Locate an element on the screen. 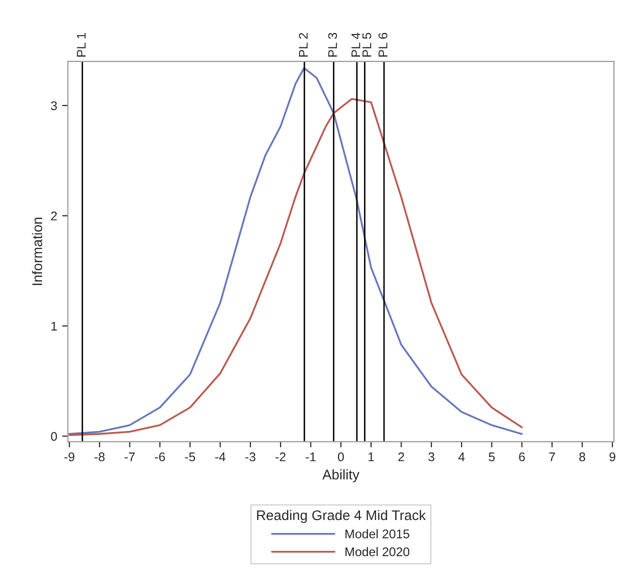 Image resolution: width=617 pixels, height=585 pixels. x-tick-label: -7 is located at coordinates (129, 457).